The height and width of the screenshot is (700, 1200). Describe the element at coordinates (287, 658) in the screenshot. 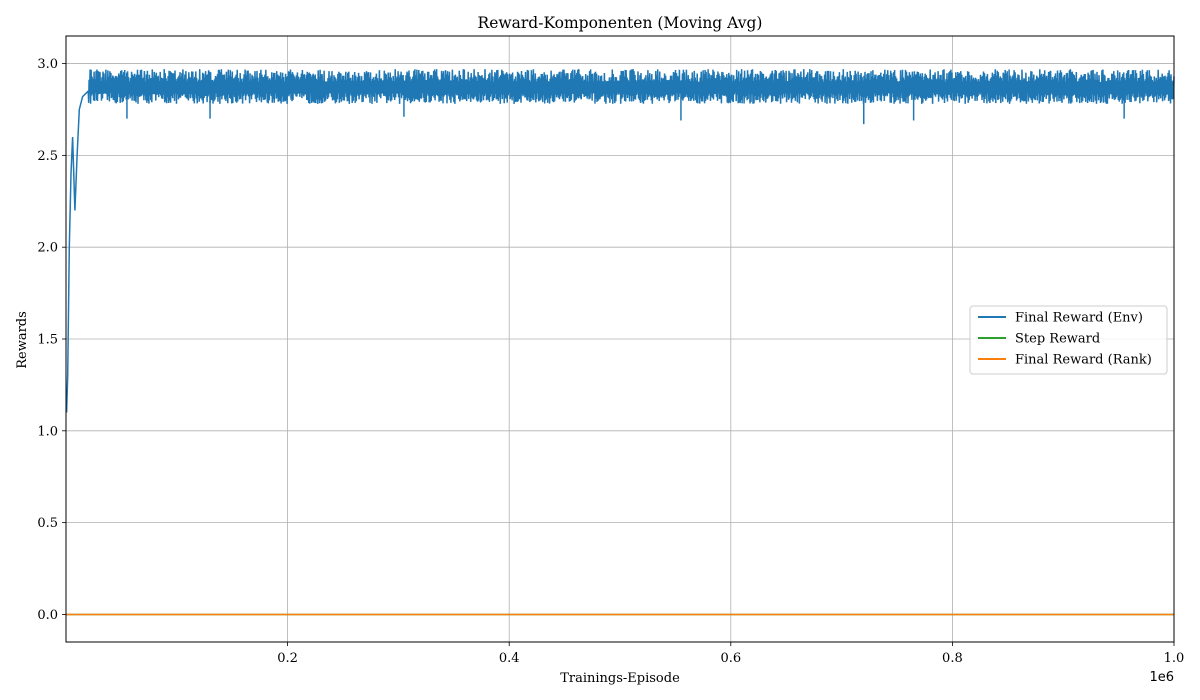

I see `x-tick-label: 0.2` at that location.